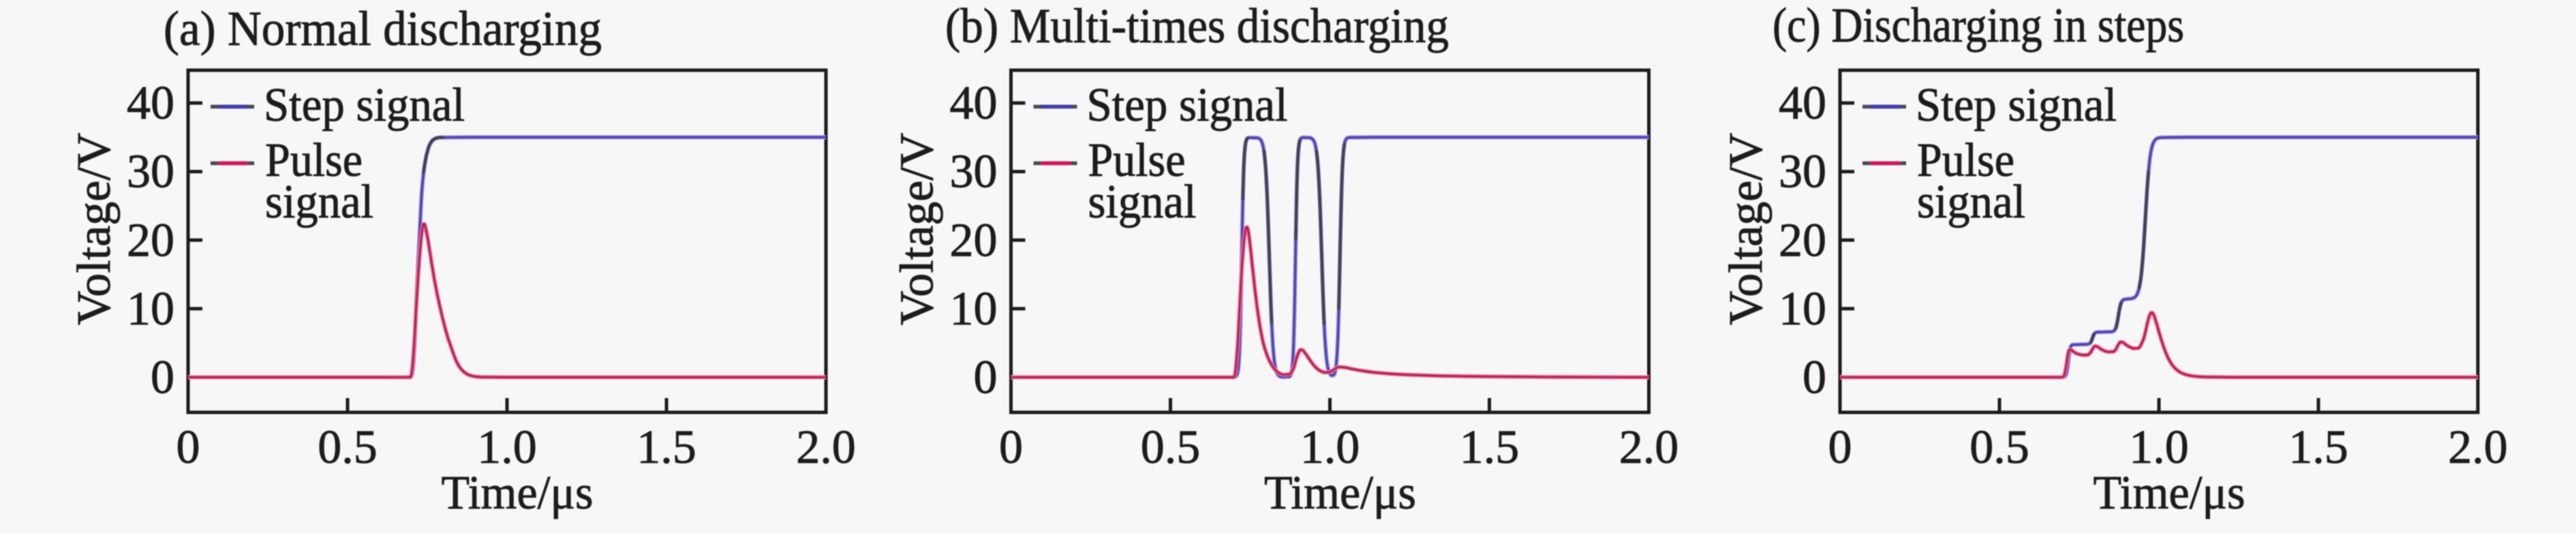 The height and width of the screenshot is (533, 2576). I want to click on svg-text: (a) Normal discharging, so click(383, 29).